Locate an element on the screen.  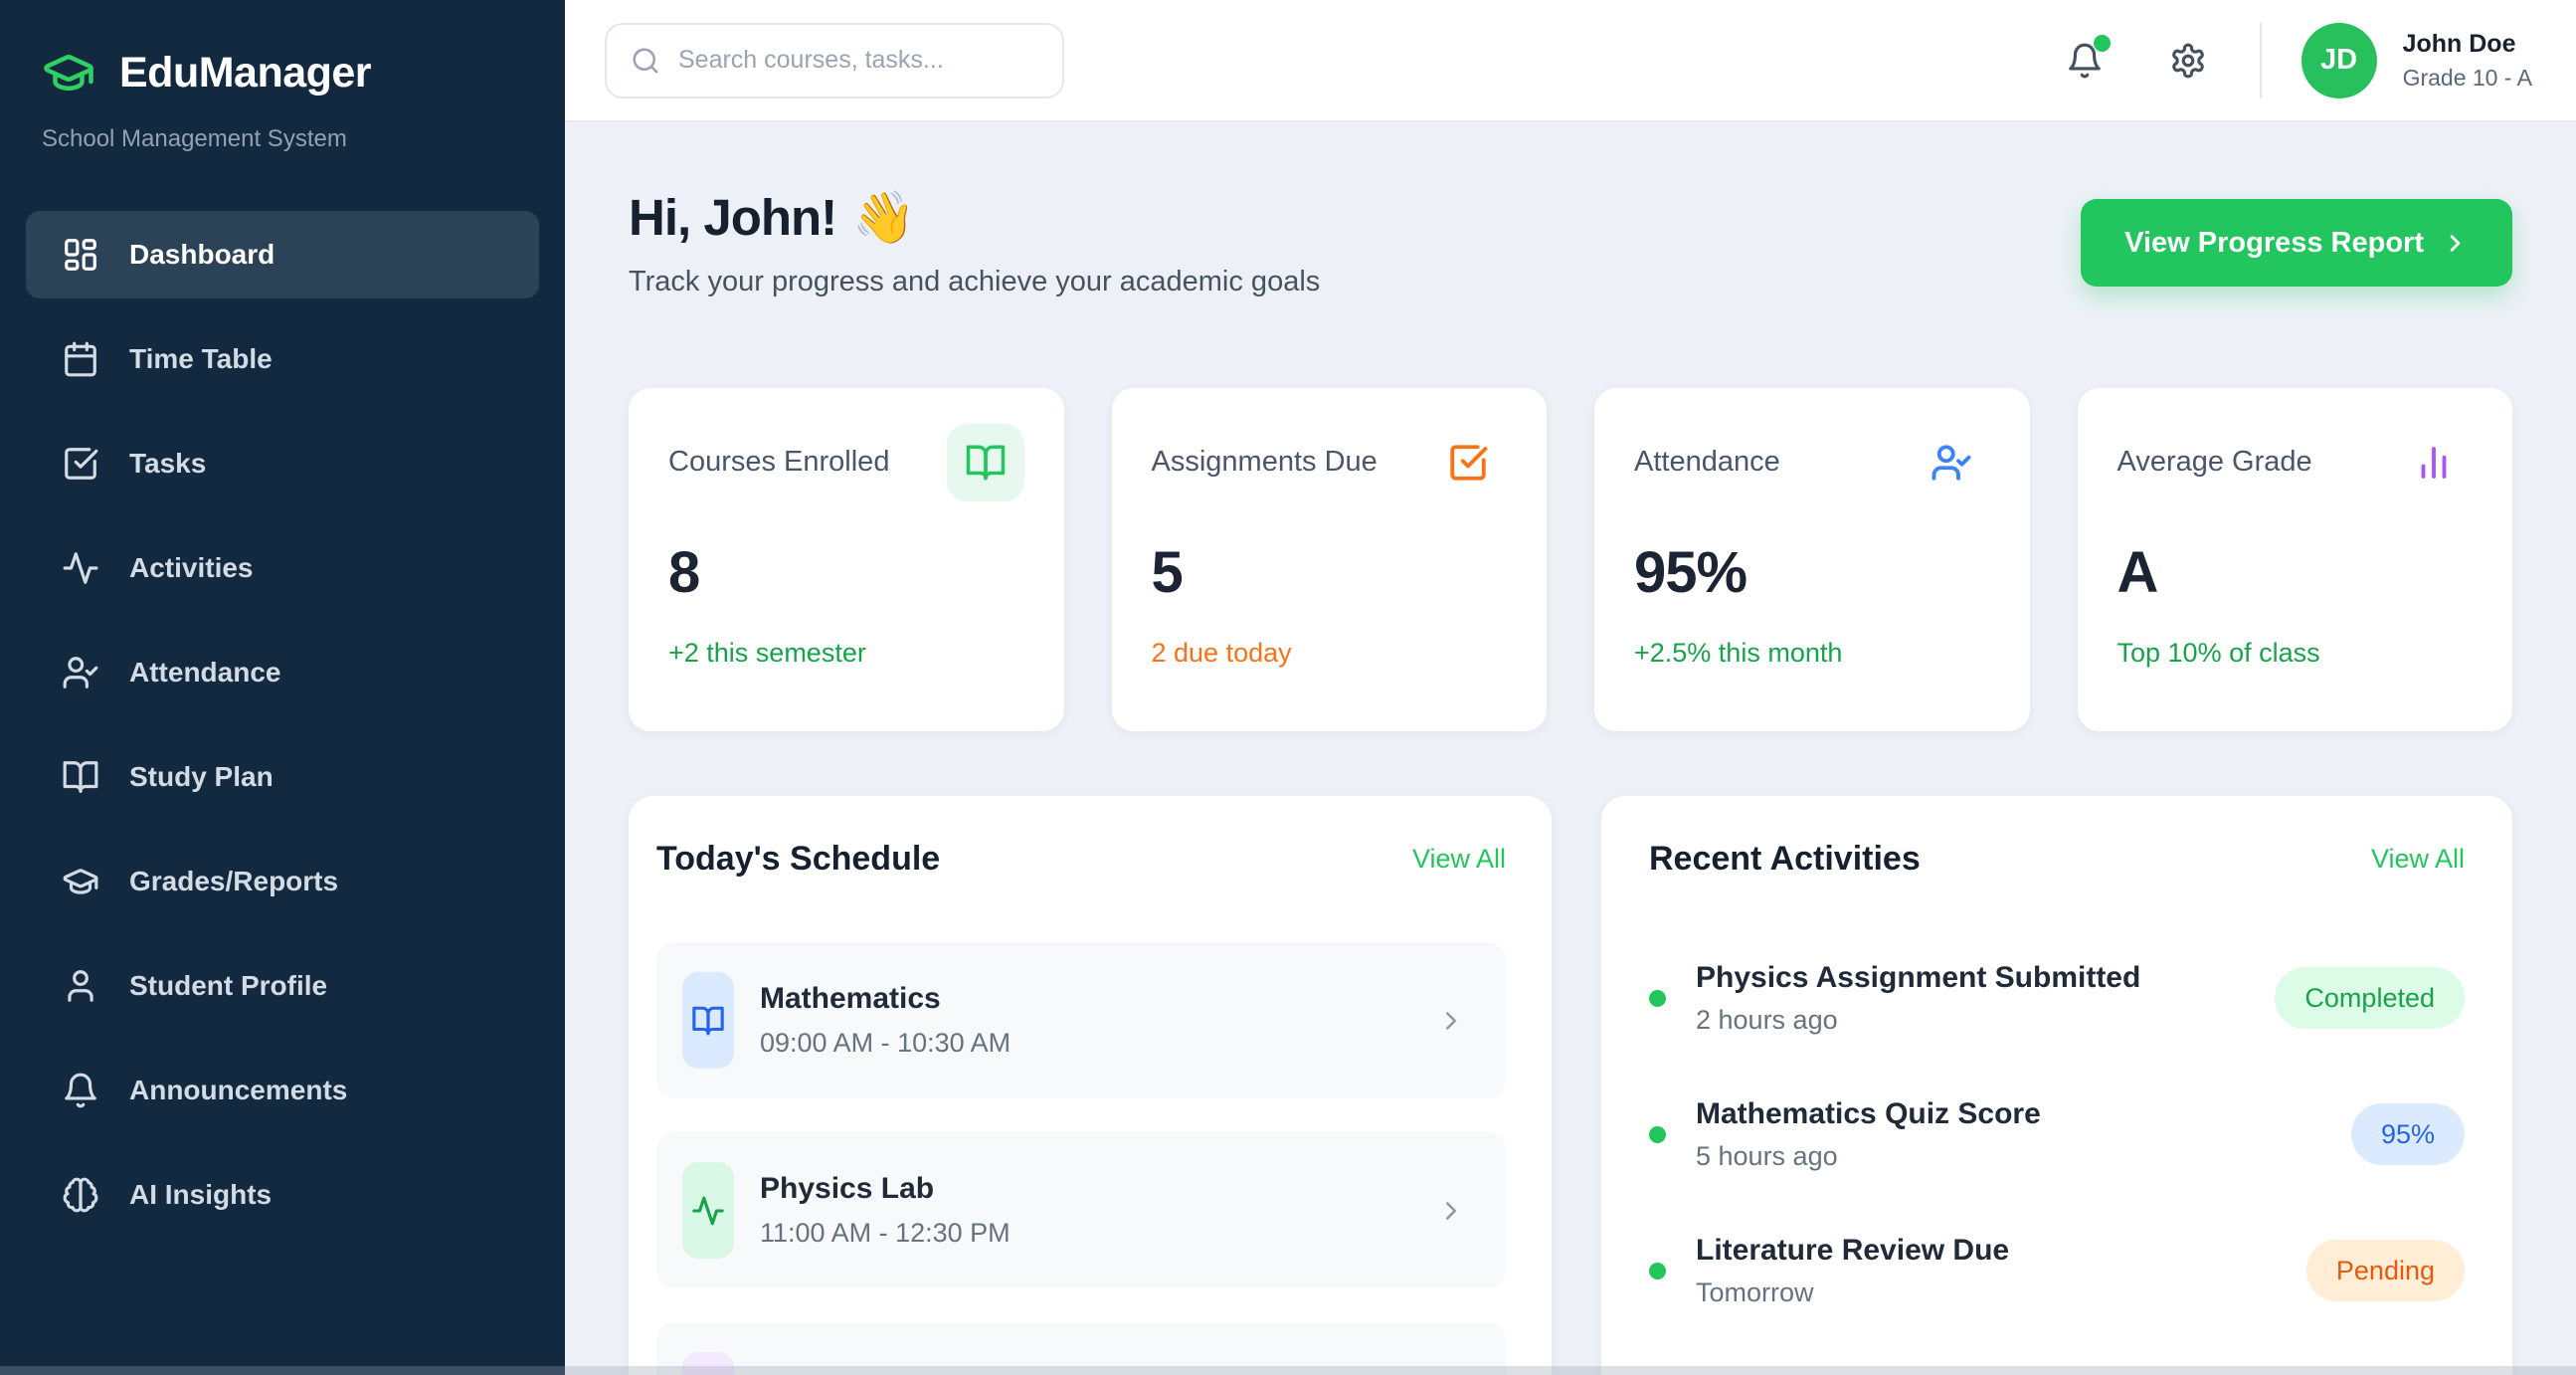
stat-card-attendance: Attendance 95% +2.5% this month is located at coordinates (1812, 559).